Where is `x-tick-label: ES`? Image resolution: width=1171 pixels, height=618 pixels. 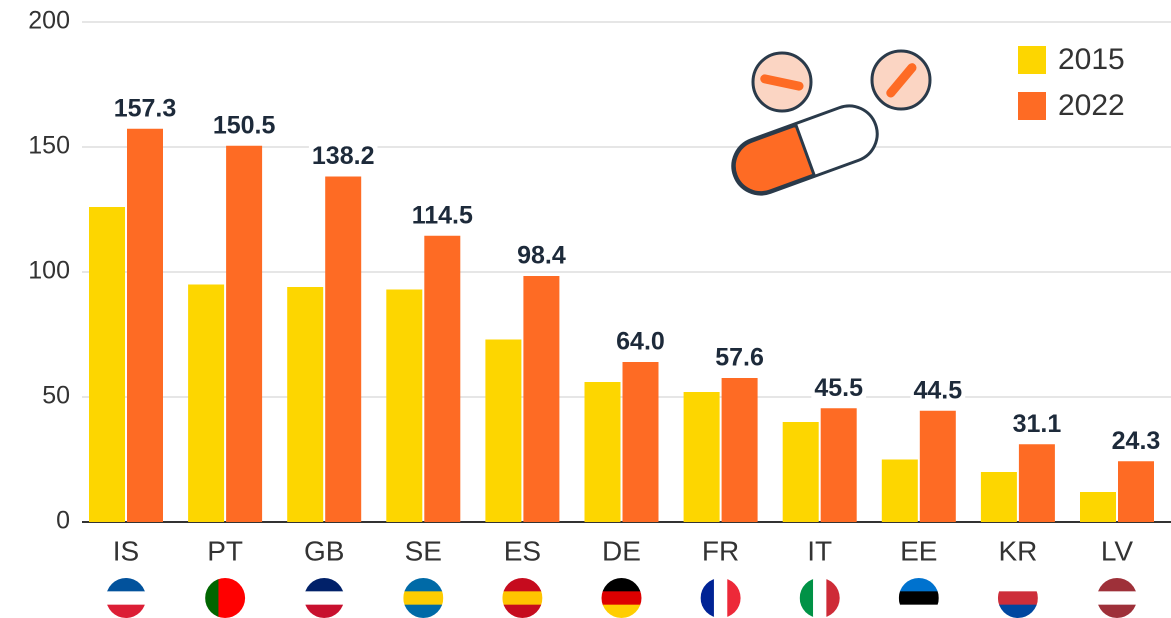 x-tick-label: ES is located at coordinates (522, 550).